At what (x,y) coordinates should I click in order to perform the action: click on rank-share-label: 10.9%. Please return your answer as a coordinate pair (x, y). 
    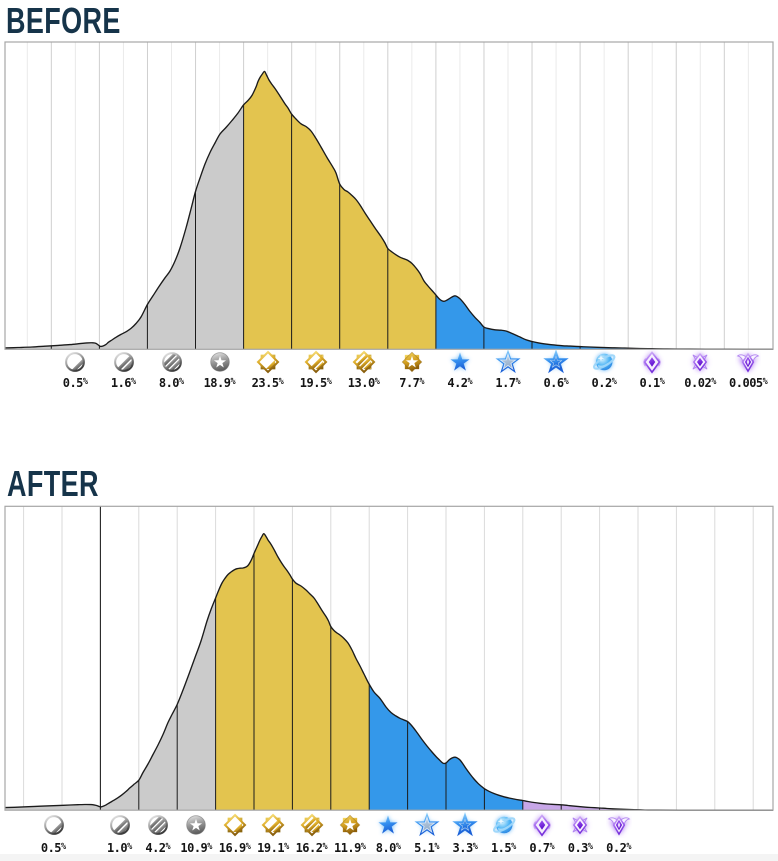
    Looking at the image, I should click on (196, 847).